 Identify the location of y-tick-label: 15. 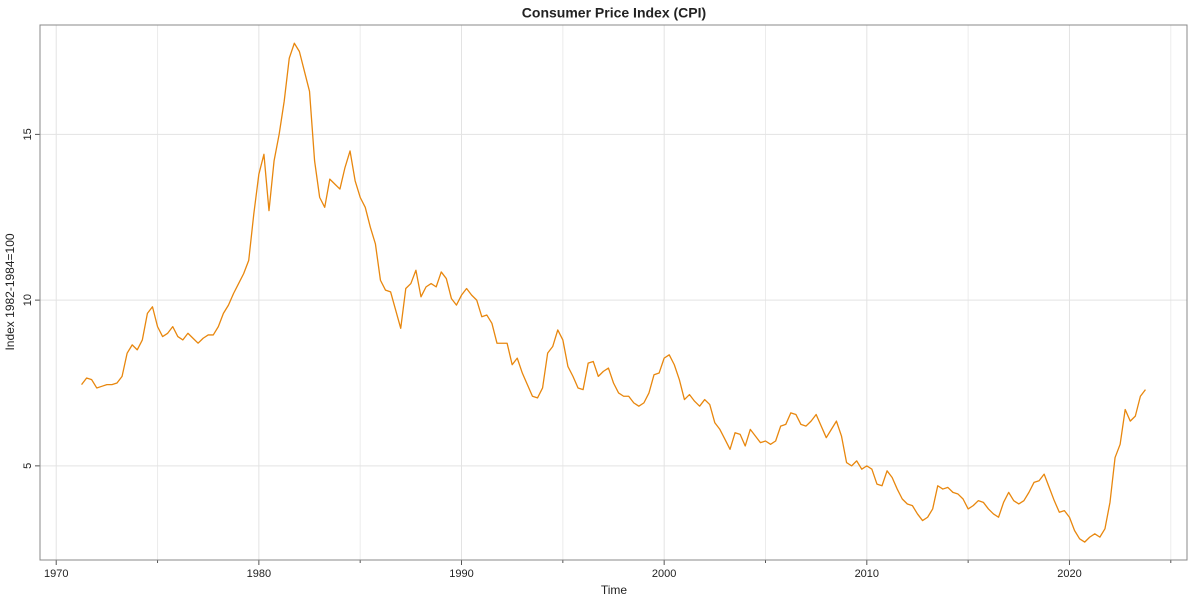
(28, 134).